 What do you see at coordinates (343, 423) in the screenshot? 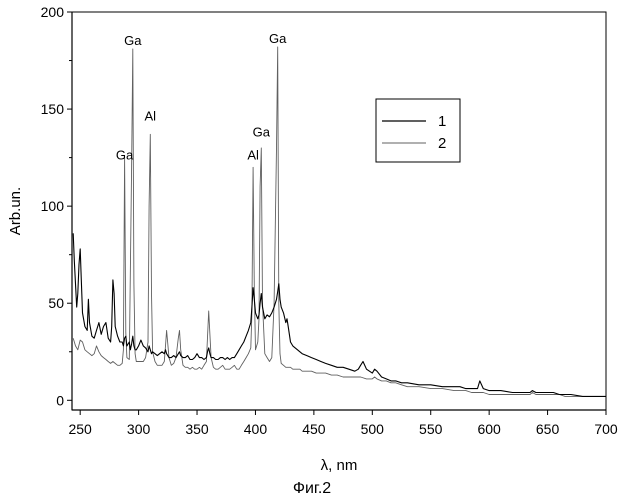
I see `x-ticks: 250 300 350 400 450 500 550 600 650 700` at bounding box center [343, 423].